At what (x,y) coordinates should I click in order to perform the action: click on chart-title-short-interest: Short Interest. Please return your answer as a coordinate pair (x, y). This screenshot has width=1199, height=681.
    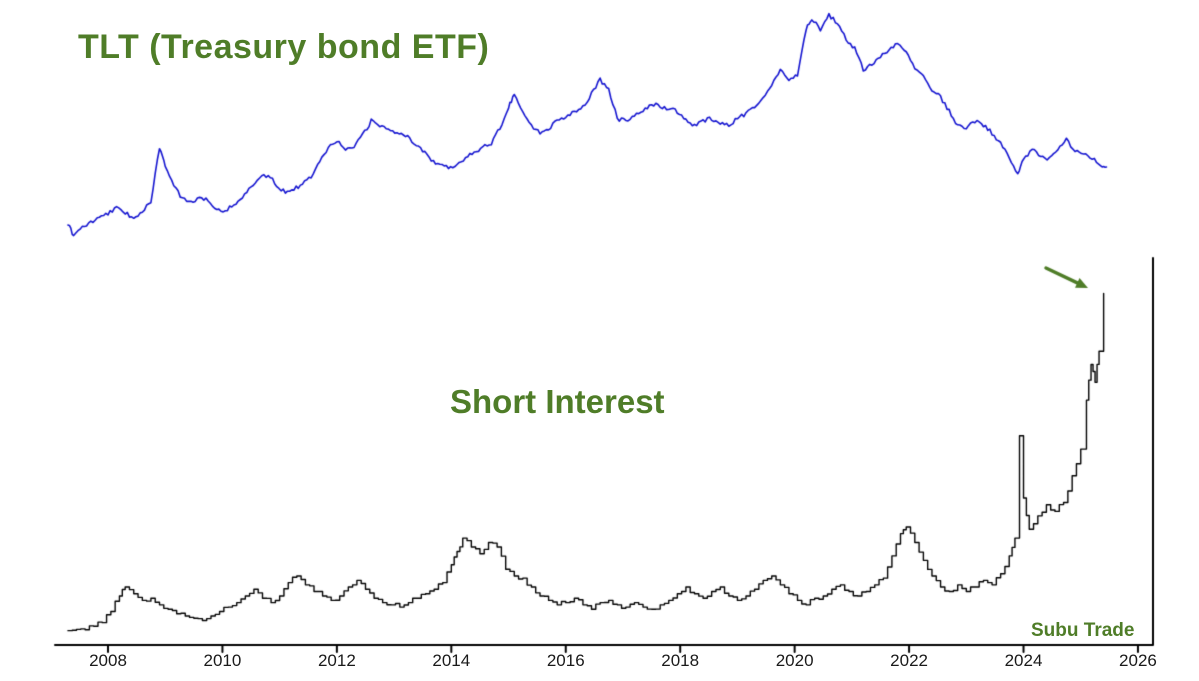
    Looking at the image, I should click on (557, 401).